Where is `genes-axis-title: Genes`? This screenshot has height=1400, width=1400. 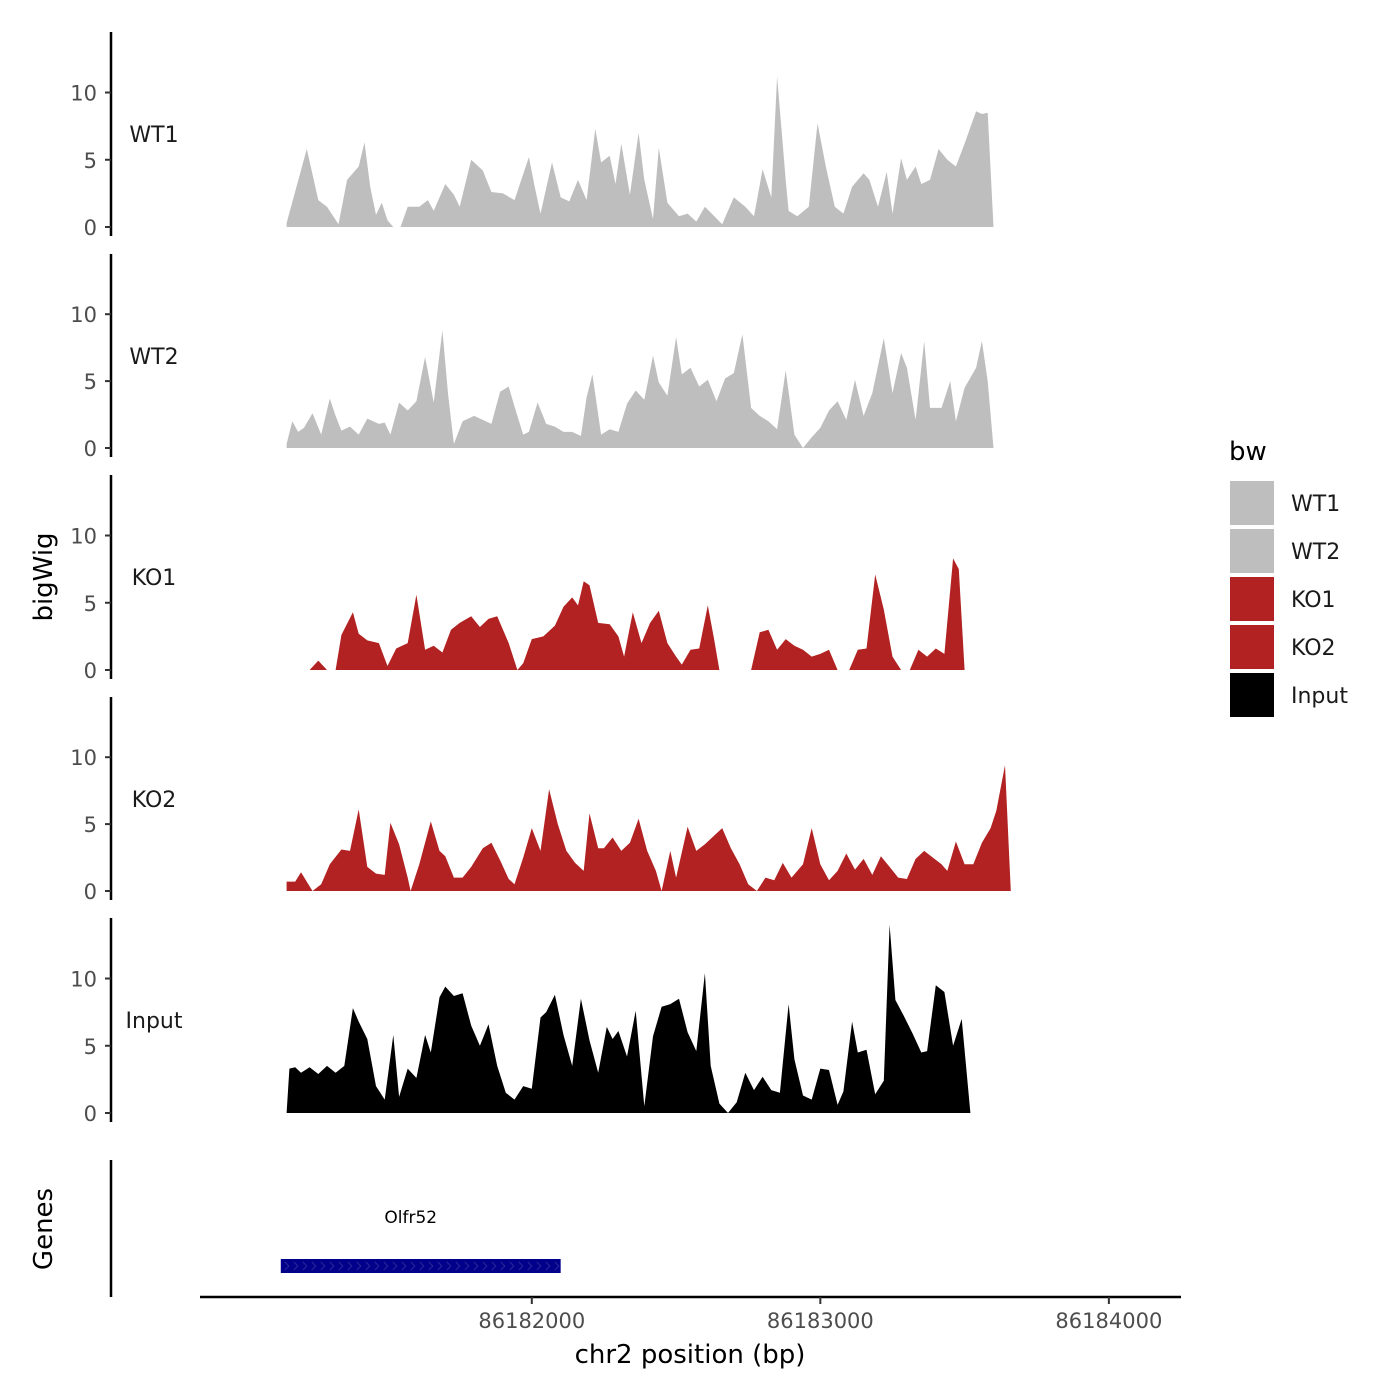 genes-axis-title: Genes is located at coordinates (44, 1229).